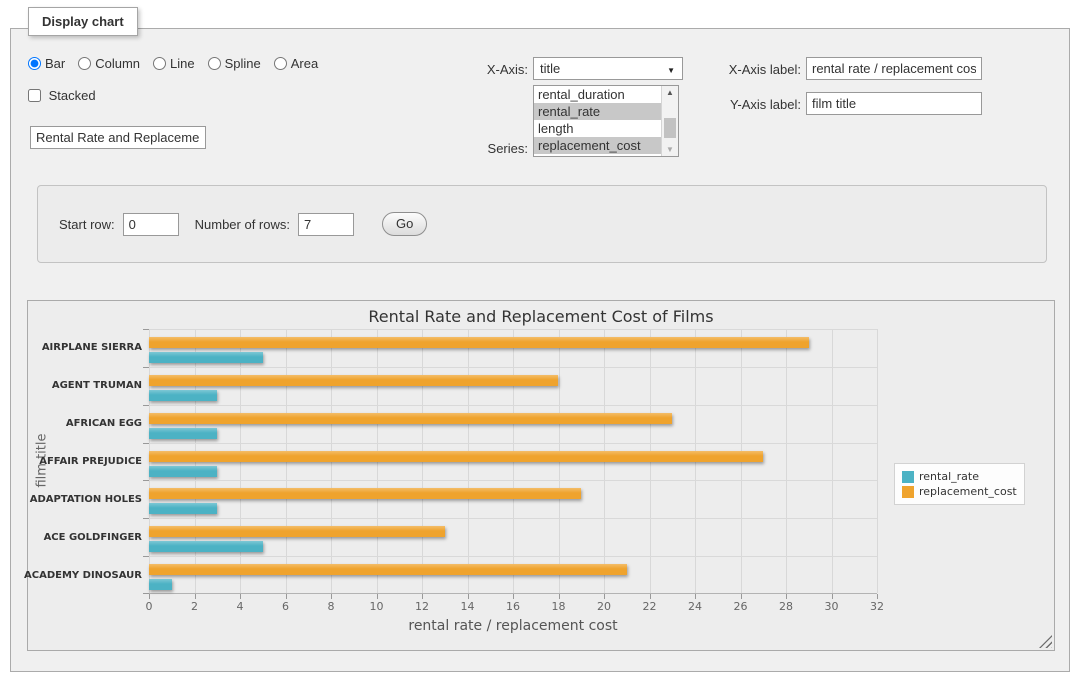 The height and width of the screenshot is (681, 1081). What do you see at coordinates (240, 606) in the screenshot?
I see `x-tick-label: 4` at bounding box center [240, 606].